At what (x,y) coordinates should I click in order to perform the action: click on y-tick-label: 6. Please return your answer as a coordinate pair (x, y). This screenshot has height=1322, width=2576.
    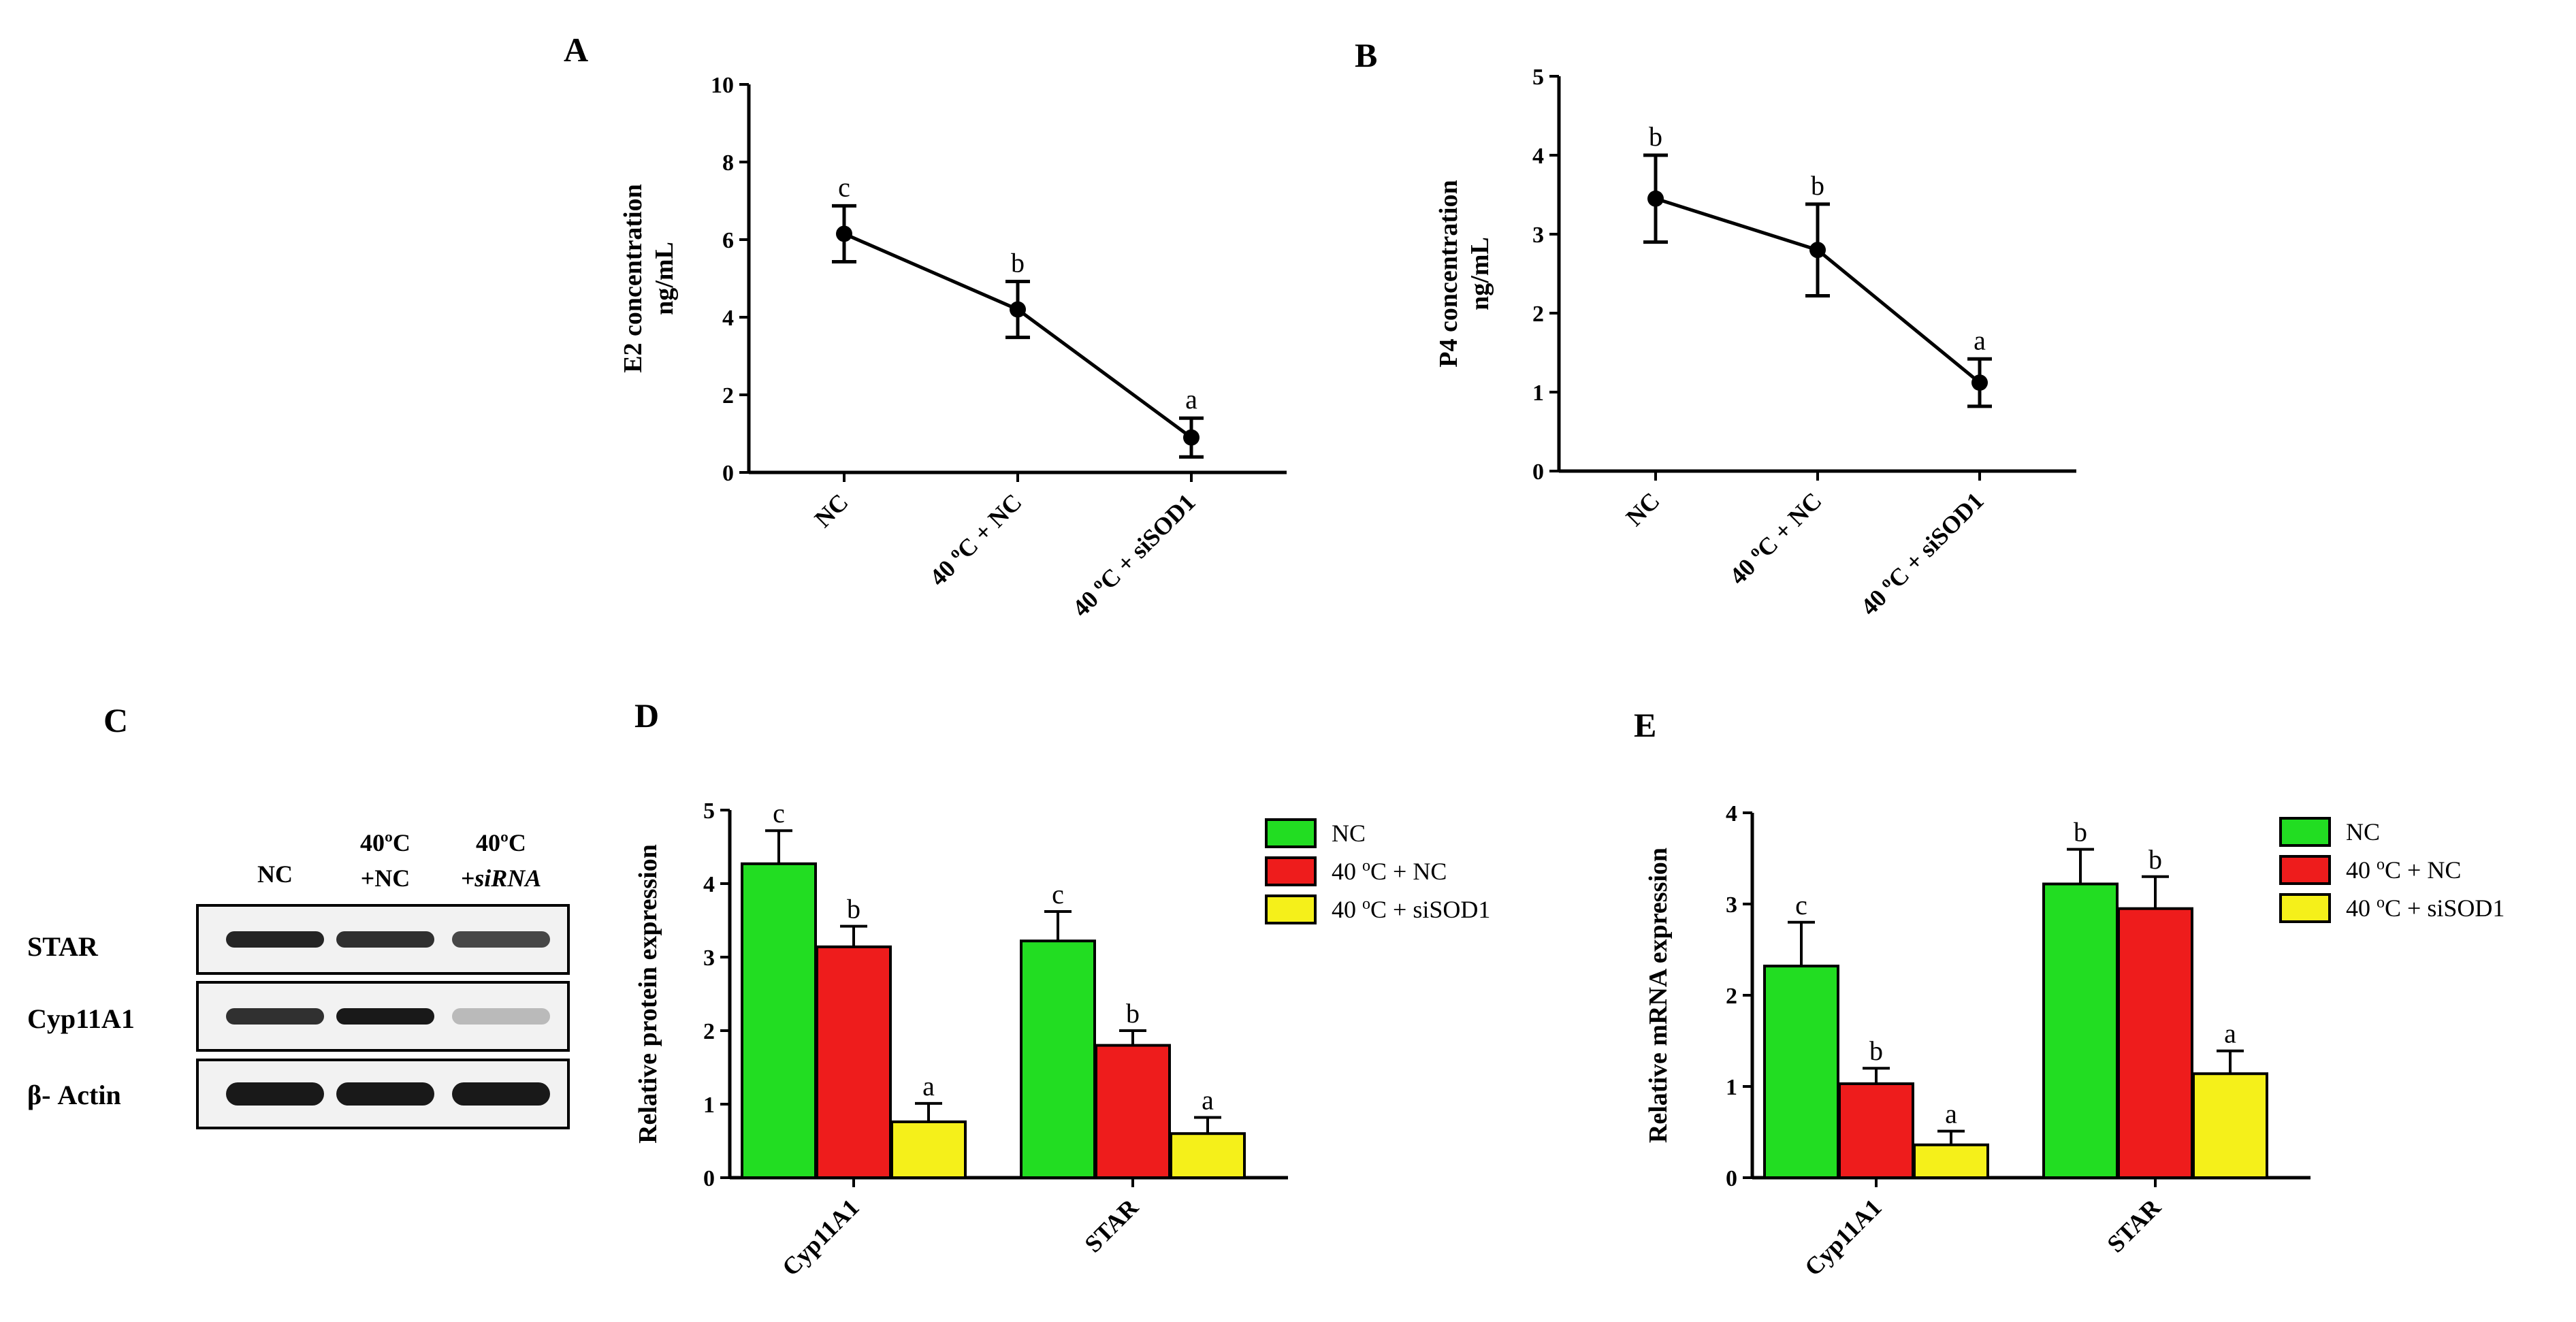
    Looking at the image, I should click on (728, 240).